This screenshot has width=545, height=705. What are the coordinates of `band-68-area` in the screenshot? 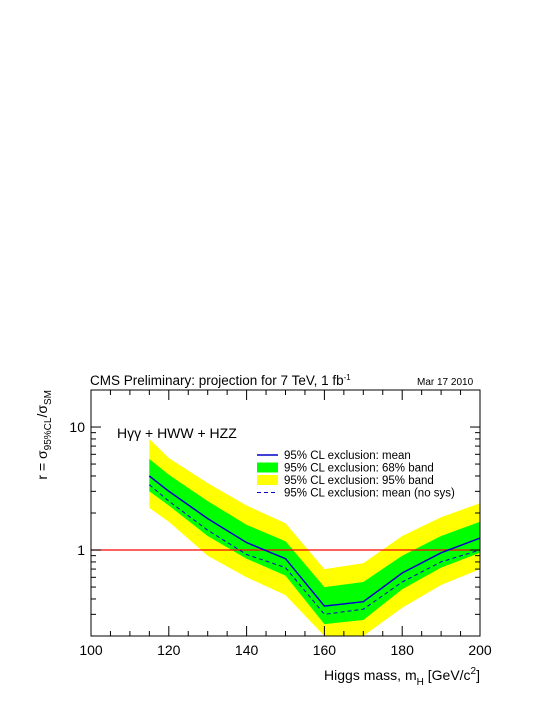 It's located at (315, 542).